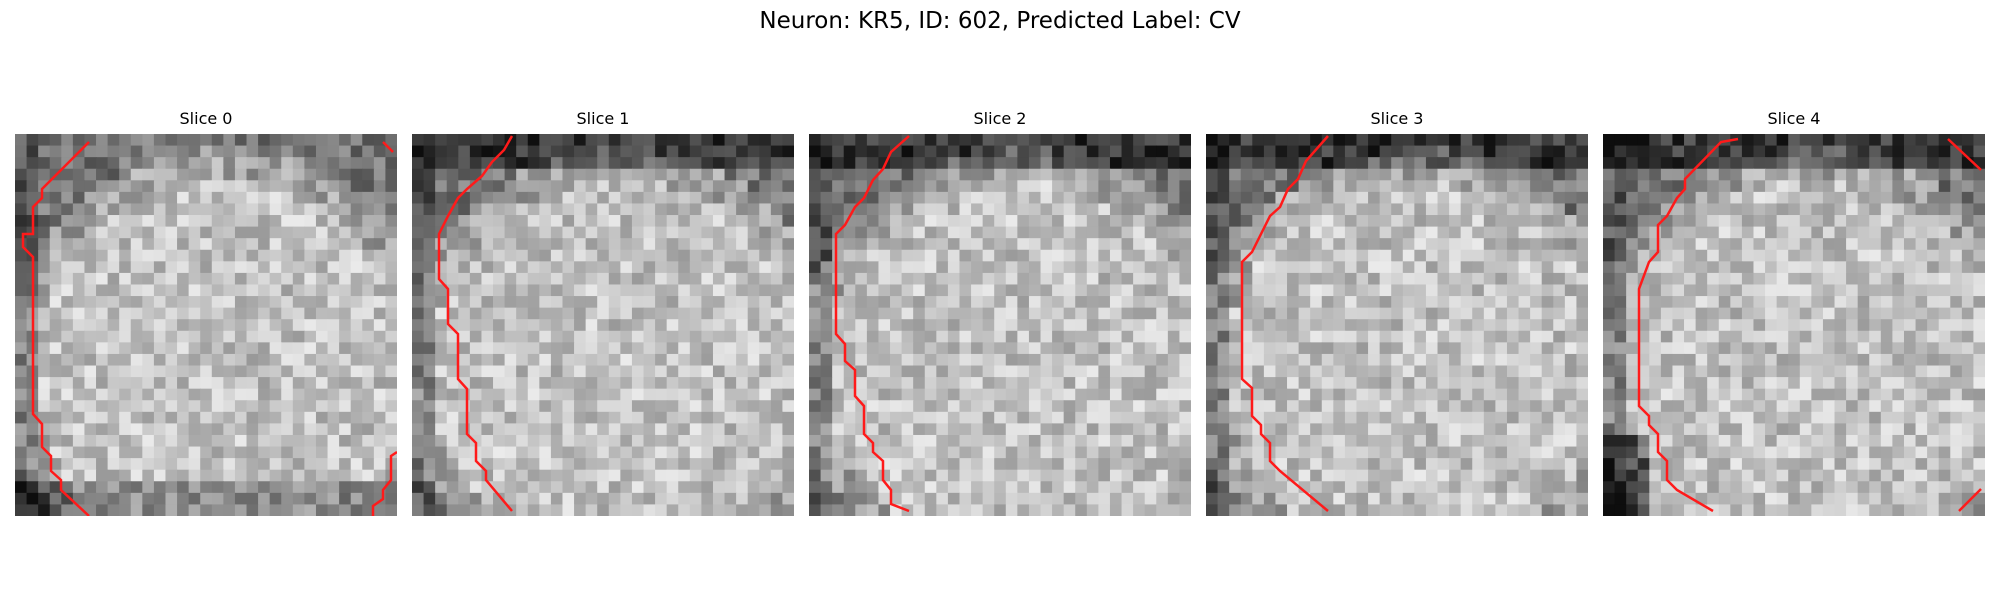 This screenshot has width=2000, height=600. What do you see at coordinates (1794, 325) in the screenshot?
I see `slice-4-image` at bounding box center [1794, 325].